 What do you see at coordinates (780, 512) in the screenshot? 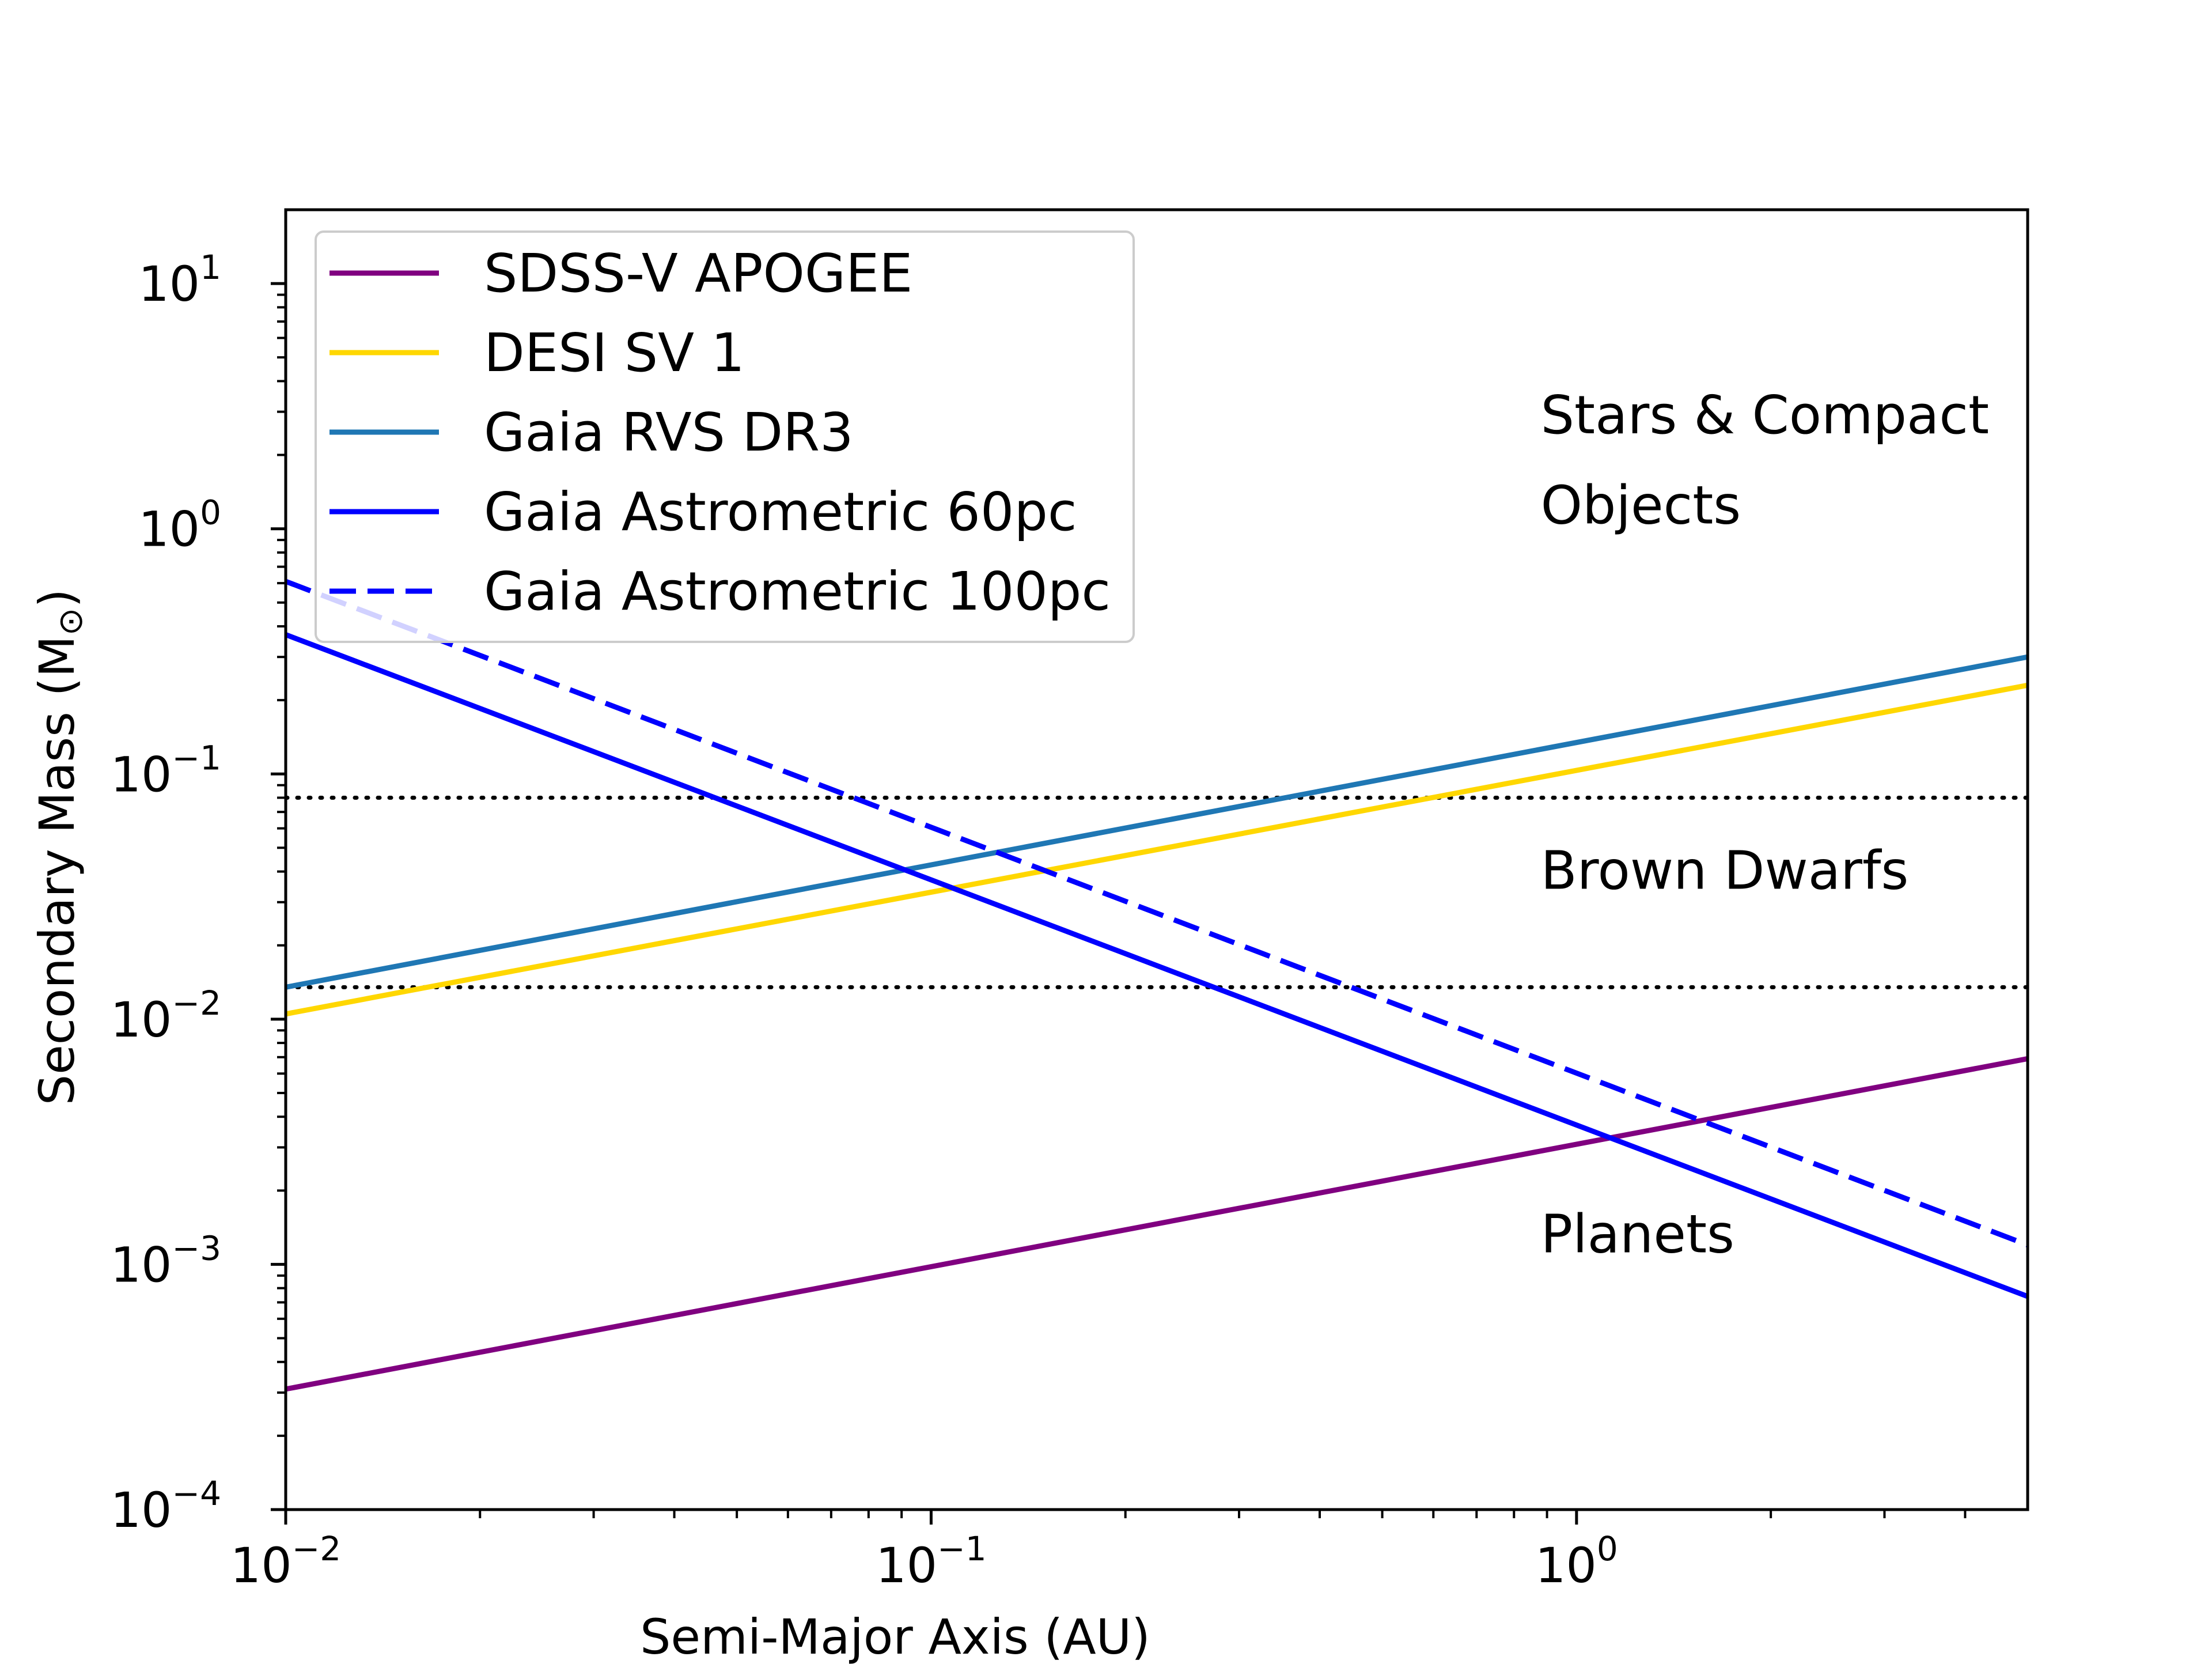
I see `legend-label-gaia-astrometric-60pc: Gaia Astrometric 60pc` at bounding box center [780, 512].